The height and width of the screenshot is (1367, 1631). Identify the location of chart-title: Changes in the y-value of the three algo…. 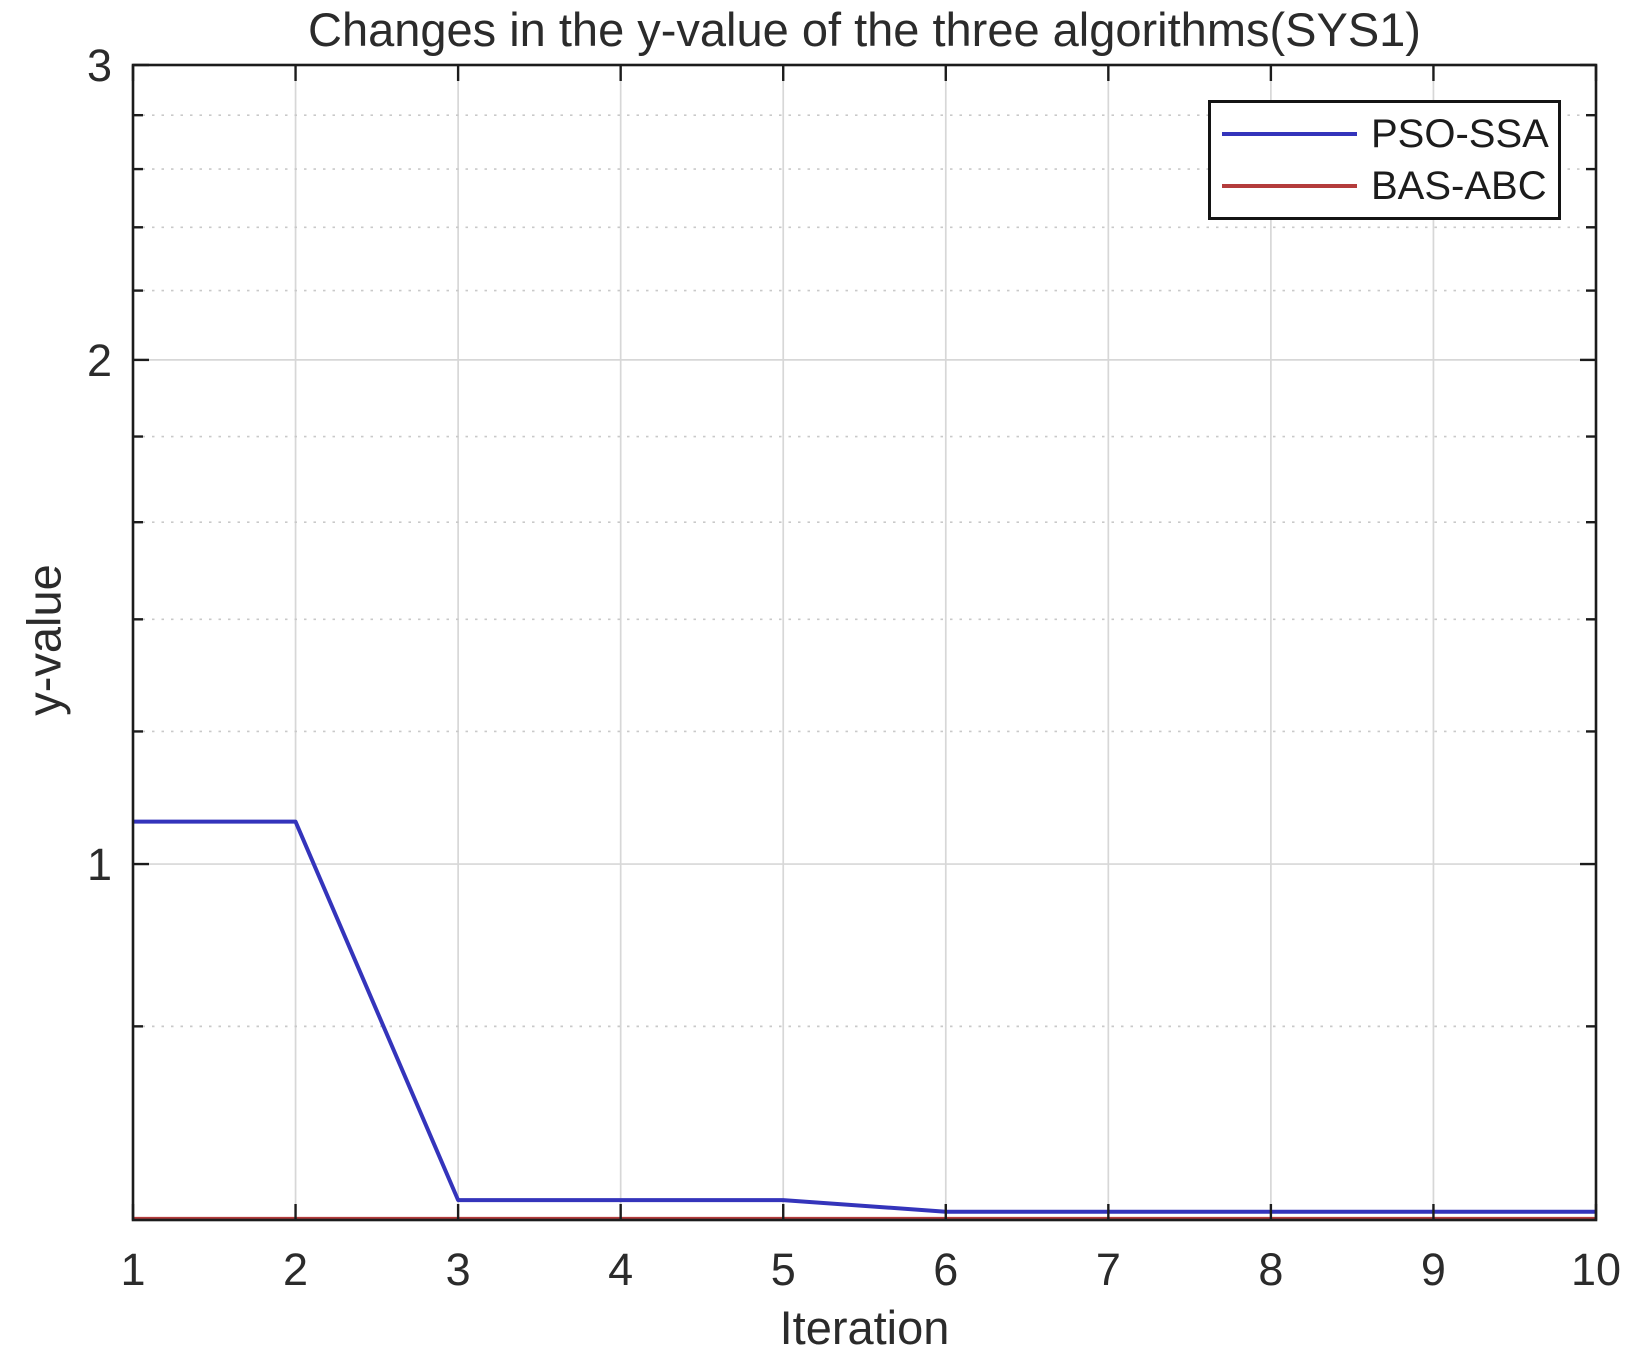
(864, 29).